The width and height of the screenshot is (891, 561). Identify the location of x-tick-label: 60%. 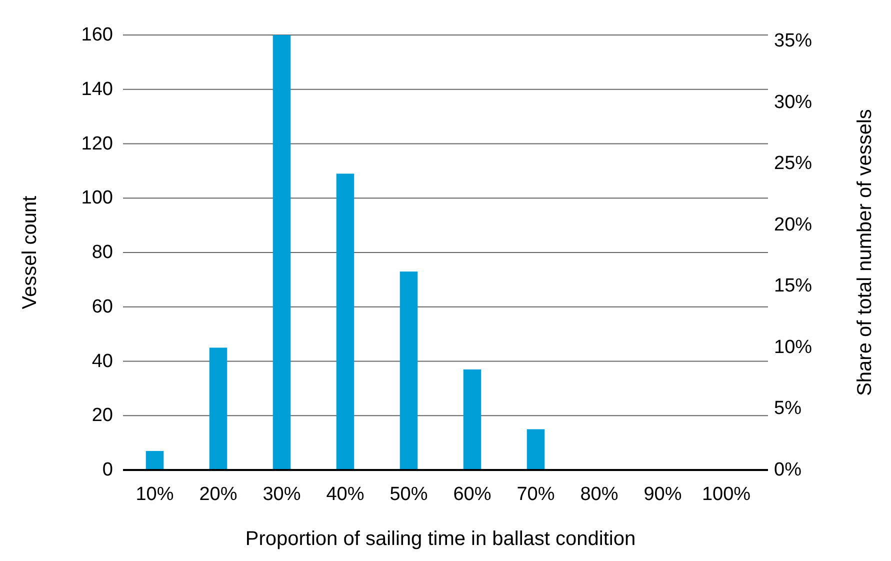
(472, 494).